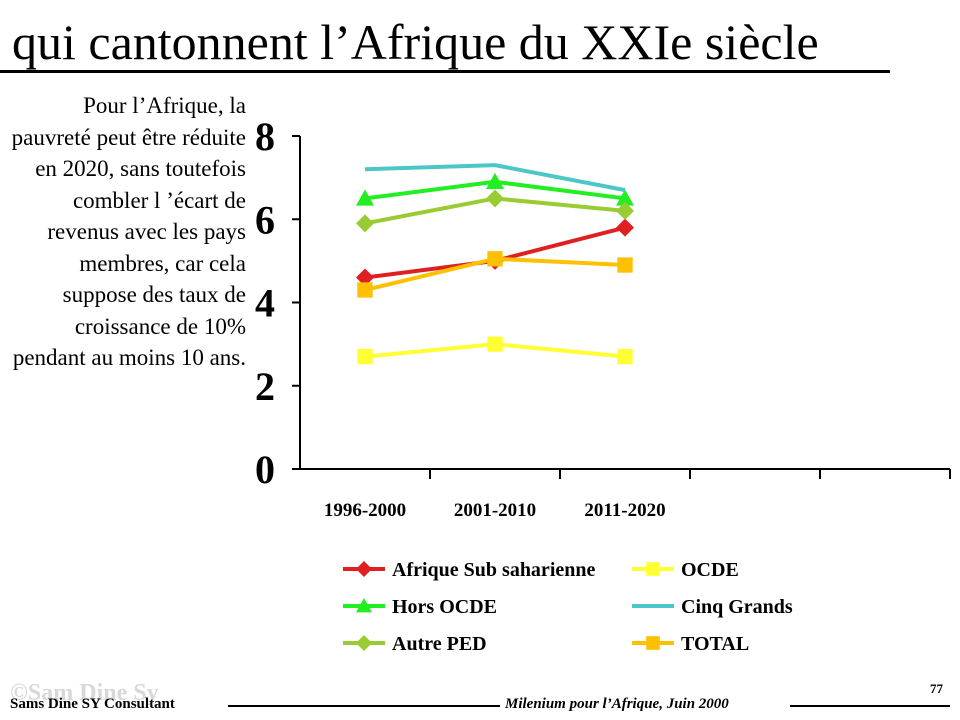 This screenshot has width=960, height=720. Describe the element at coordinates (365, 510) in the screenshot. I see `x-tick-label: 1996-2000` at that location.